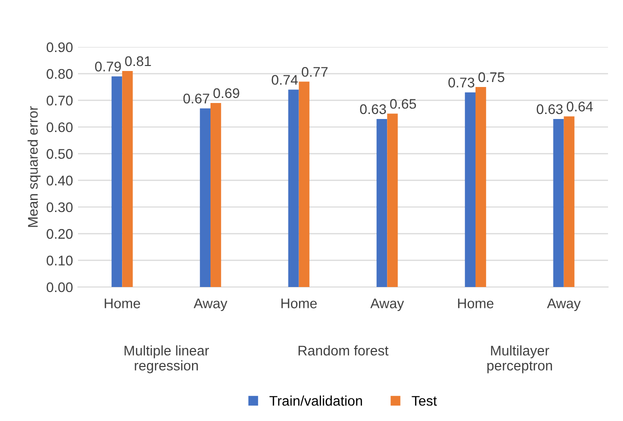  What do you see at coordinates (315, 71) in the screenshot?
I see `data-label: 0.77` at bounding box center [315, 71].